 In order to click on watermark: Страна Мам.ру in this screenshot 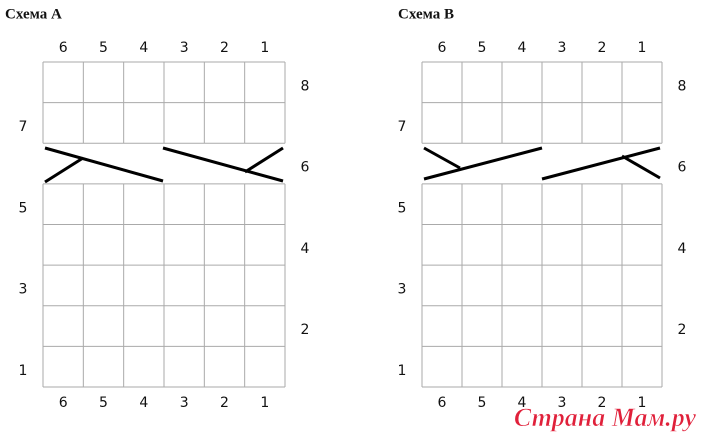, I will do `click(605, 417)`.